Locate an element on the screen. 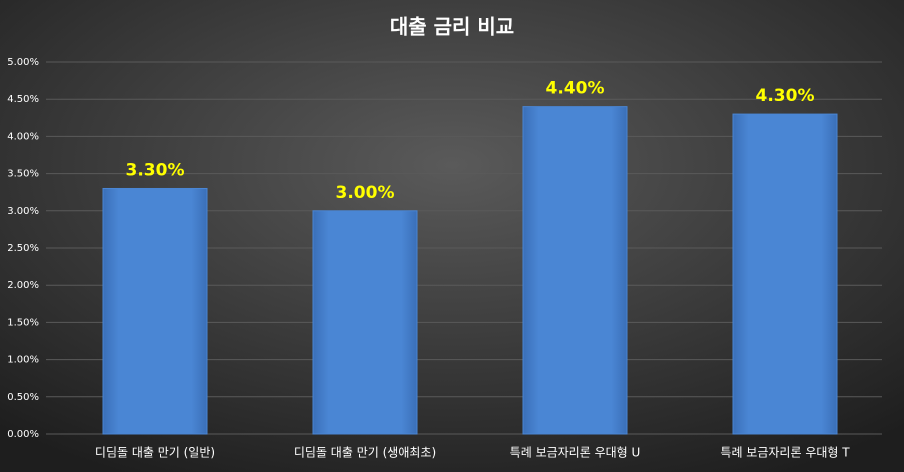 Image resolution: width=904 pixels, height=472 pixels. y-tick-label: 2.50% is located at coordinates (23, 248).